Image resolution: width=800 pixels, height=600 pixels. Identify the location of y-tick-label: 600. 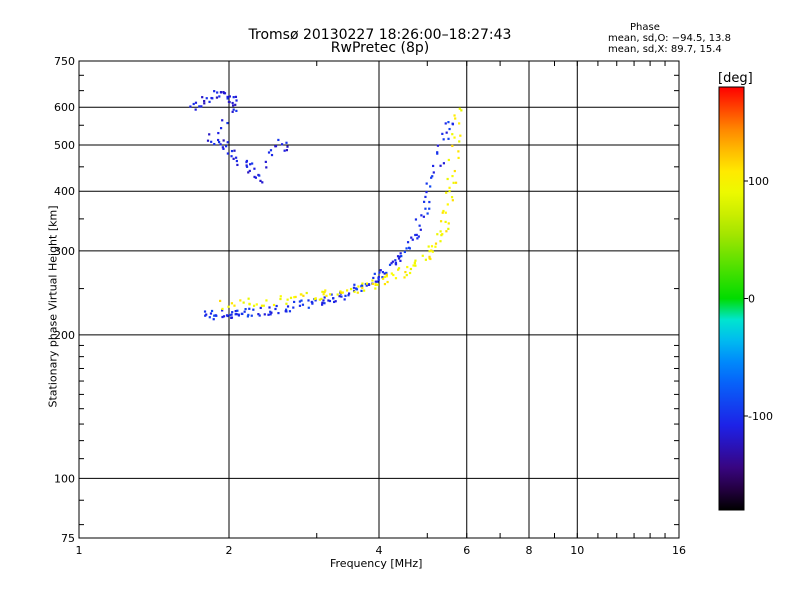
(64, 107).